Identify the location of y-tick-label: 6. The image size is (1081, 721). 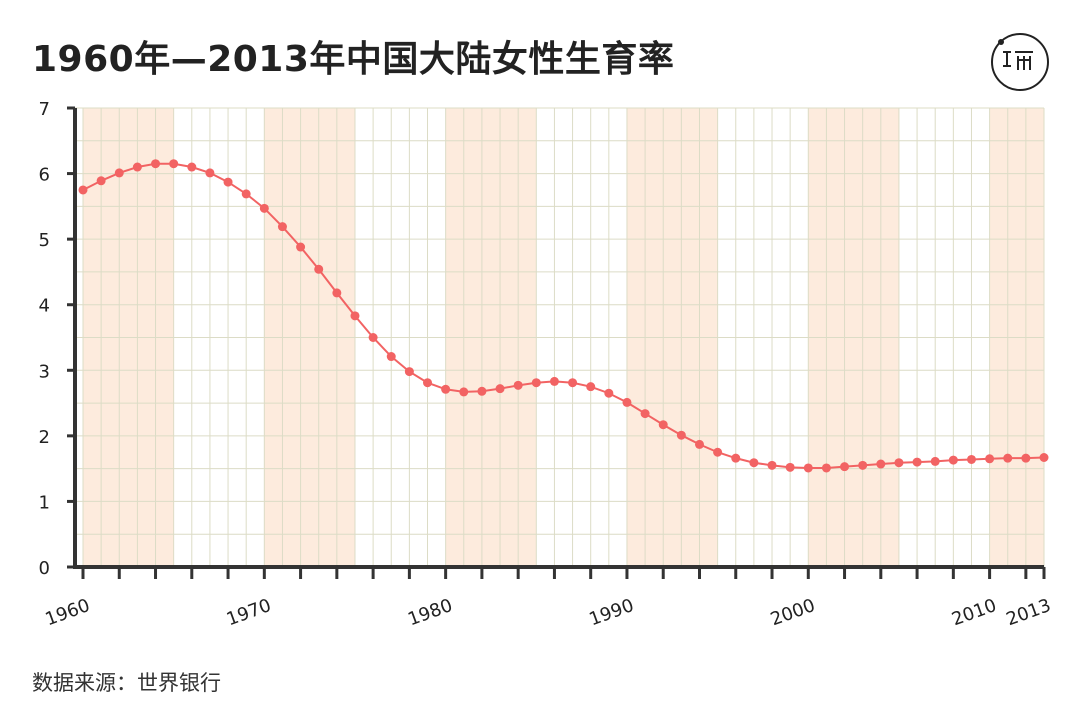
(44, 175).